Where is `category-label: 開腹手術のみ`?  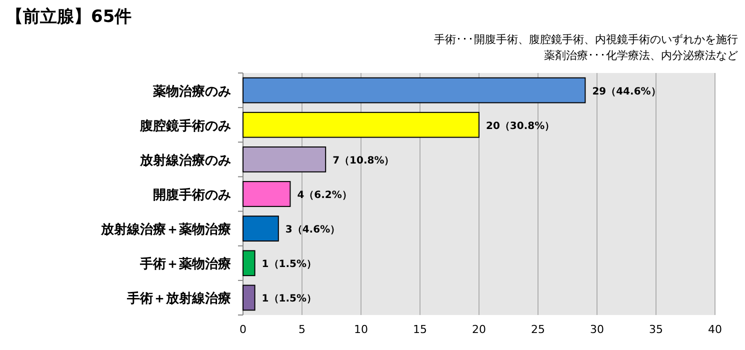 category-label: 開腹手術のみ is located at coordinates (192, 195).